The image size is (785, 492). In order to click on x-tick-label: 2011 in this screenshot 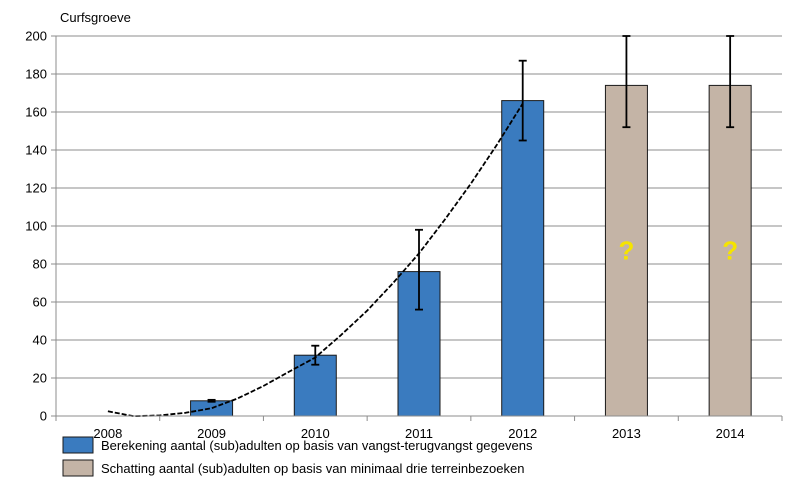, I will do `click(419, 433)`.